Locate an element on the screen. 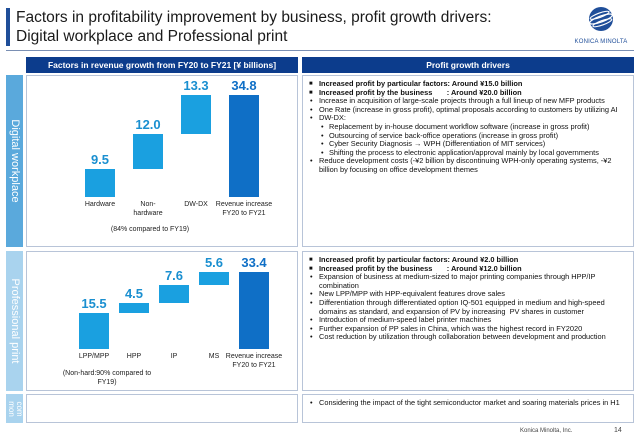 The height and width of the screenshot is (443, 640). chart-1-value-label-2: 7.6 is located at coordinates (174, 276).